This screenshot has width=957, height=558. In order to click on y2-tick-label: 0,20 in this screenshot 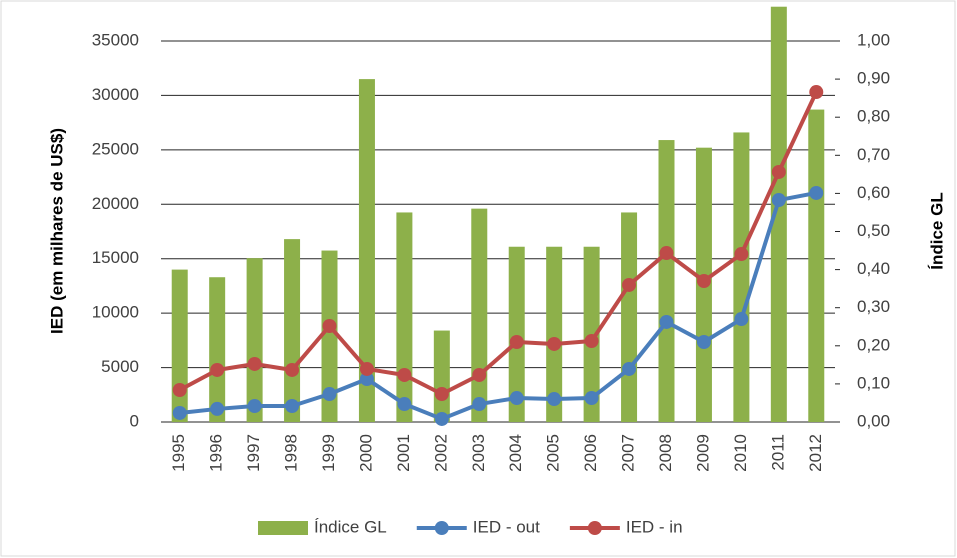, I will do `click(873, 344)`.